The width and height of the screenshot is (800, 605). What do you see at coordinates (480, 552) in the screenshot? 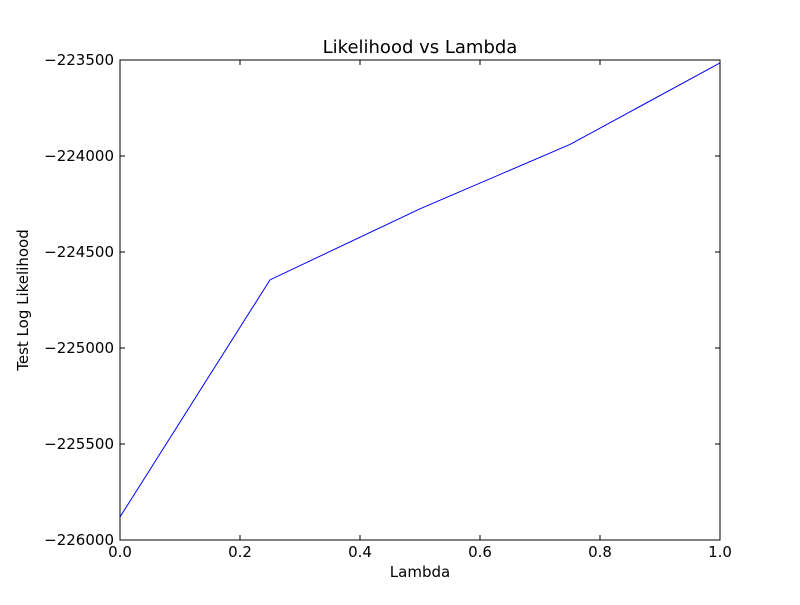
I see `x-tick-label: 0.6` at bounding box center [480, 552].